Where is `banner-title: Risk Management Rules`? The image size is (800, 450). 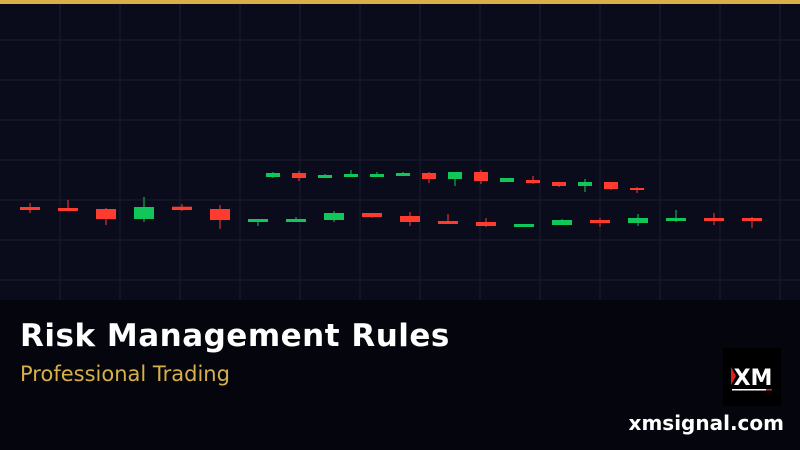
banner-title: Risk Management Rules is located at coordinates (235, 336).